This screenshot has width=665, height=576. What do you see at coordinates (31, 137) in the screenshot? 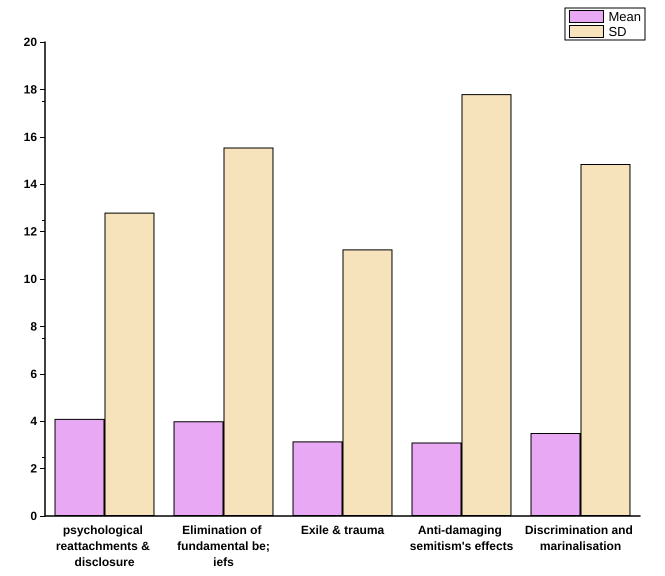
I see `y-tick-label: 16` at bounding box center [31, 137].